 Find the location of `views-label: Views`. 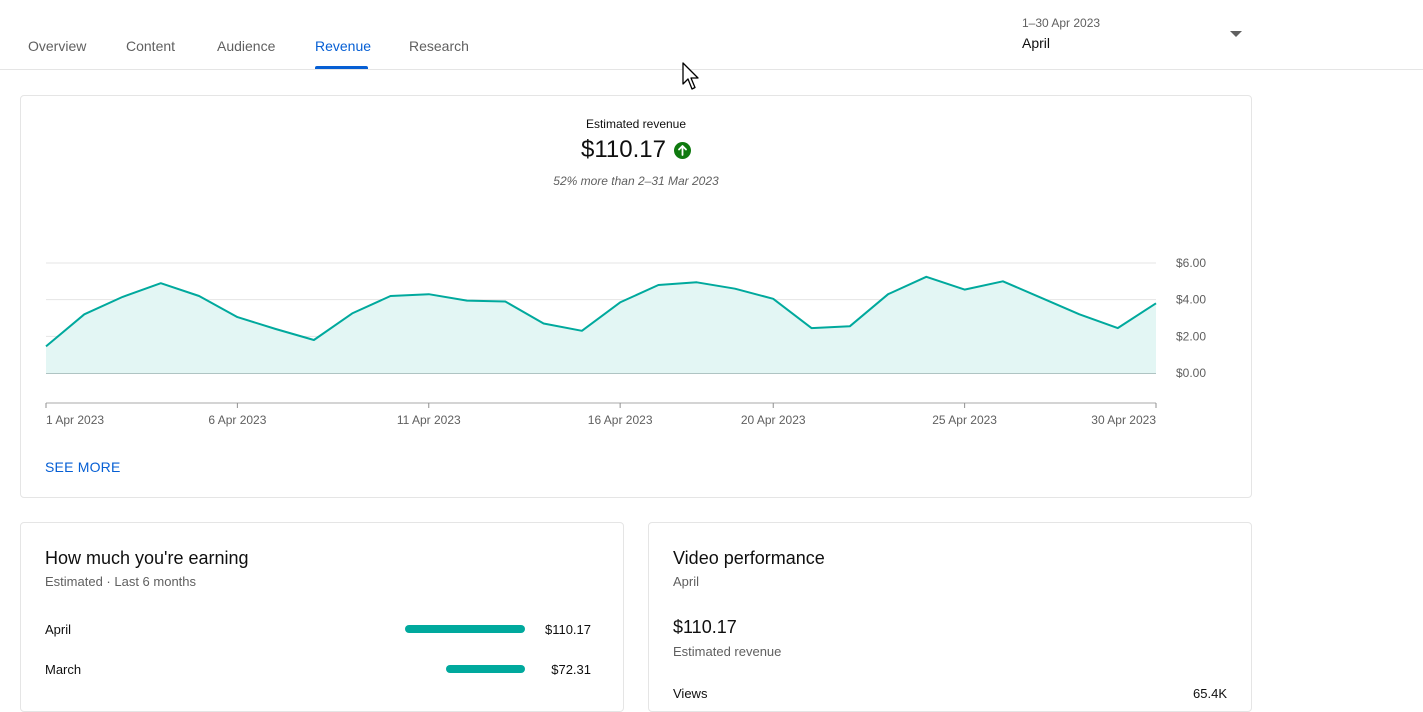

views-label: Views is located at coordinates (690, 693).